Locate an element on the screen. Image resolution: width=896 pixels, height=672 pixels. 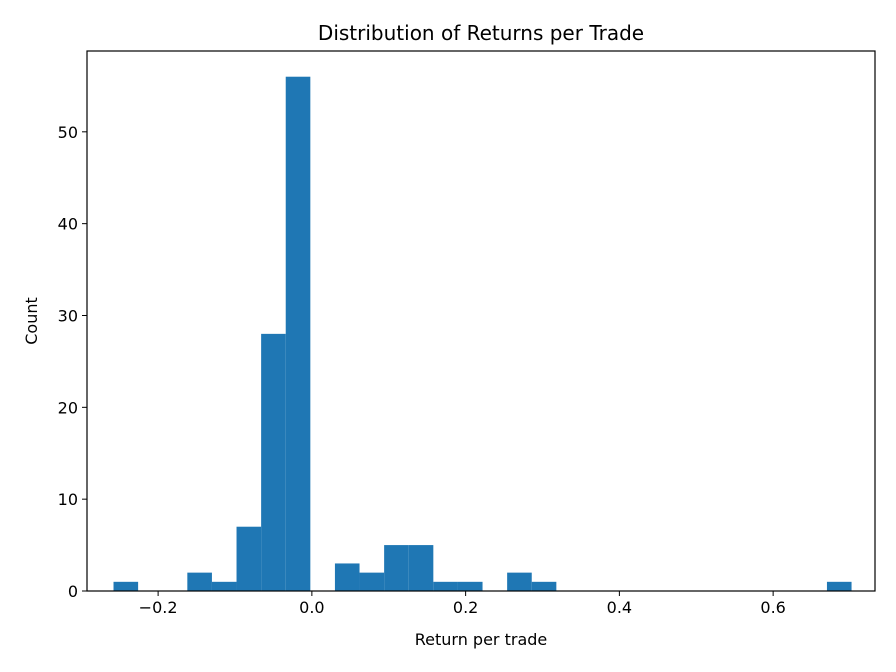
y-axis-label: Count is located at coordinates (31, 321).